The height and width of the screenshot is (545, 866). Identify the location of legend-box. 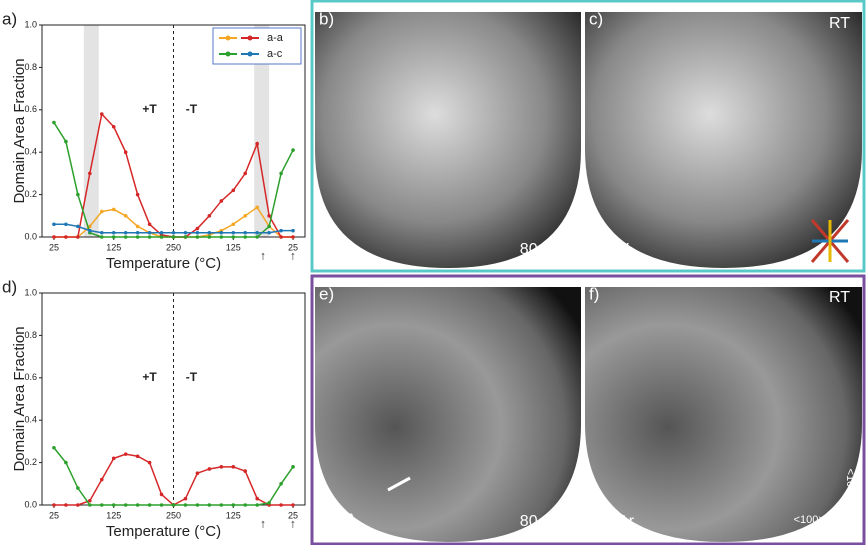
(257, 46).